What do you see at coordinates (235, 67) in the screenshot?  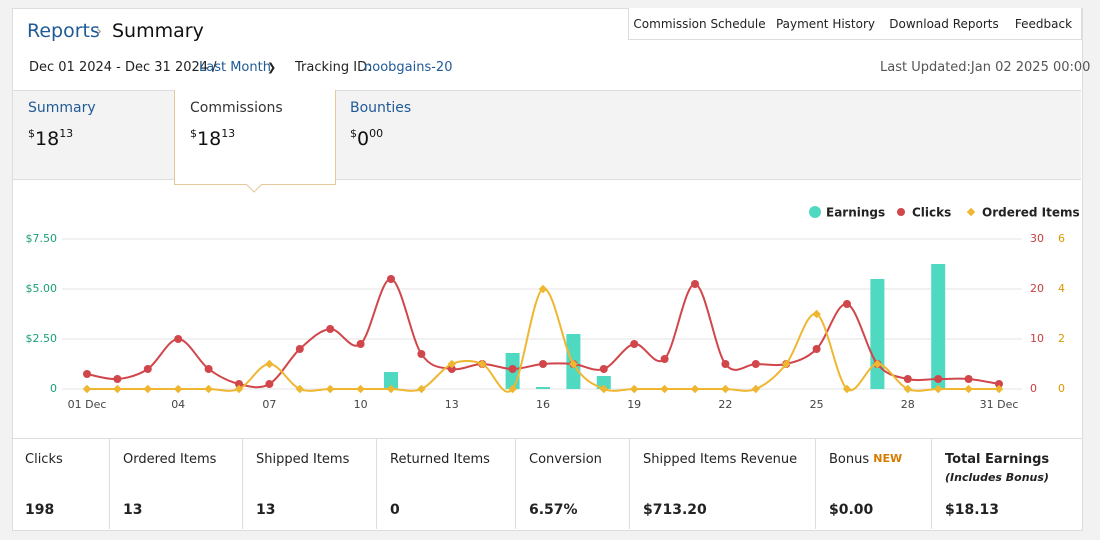 I see `period-dropdown: Last Month` at bounding box center [235, 67].